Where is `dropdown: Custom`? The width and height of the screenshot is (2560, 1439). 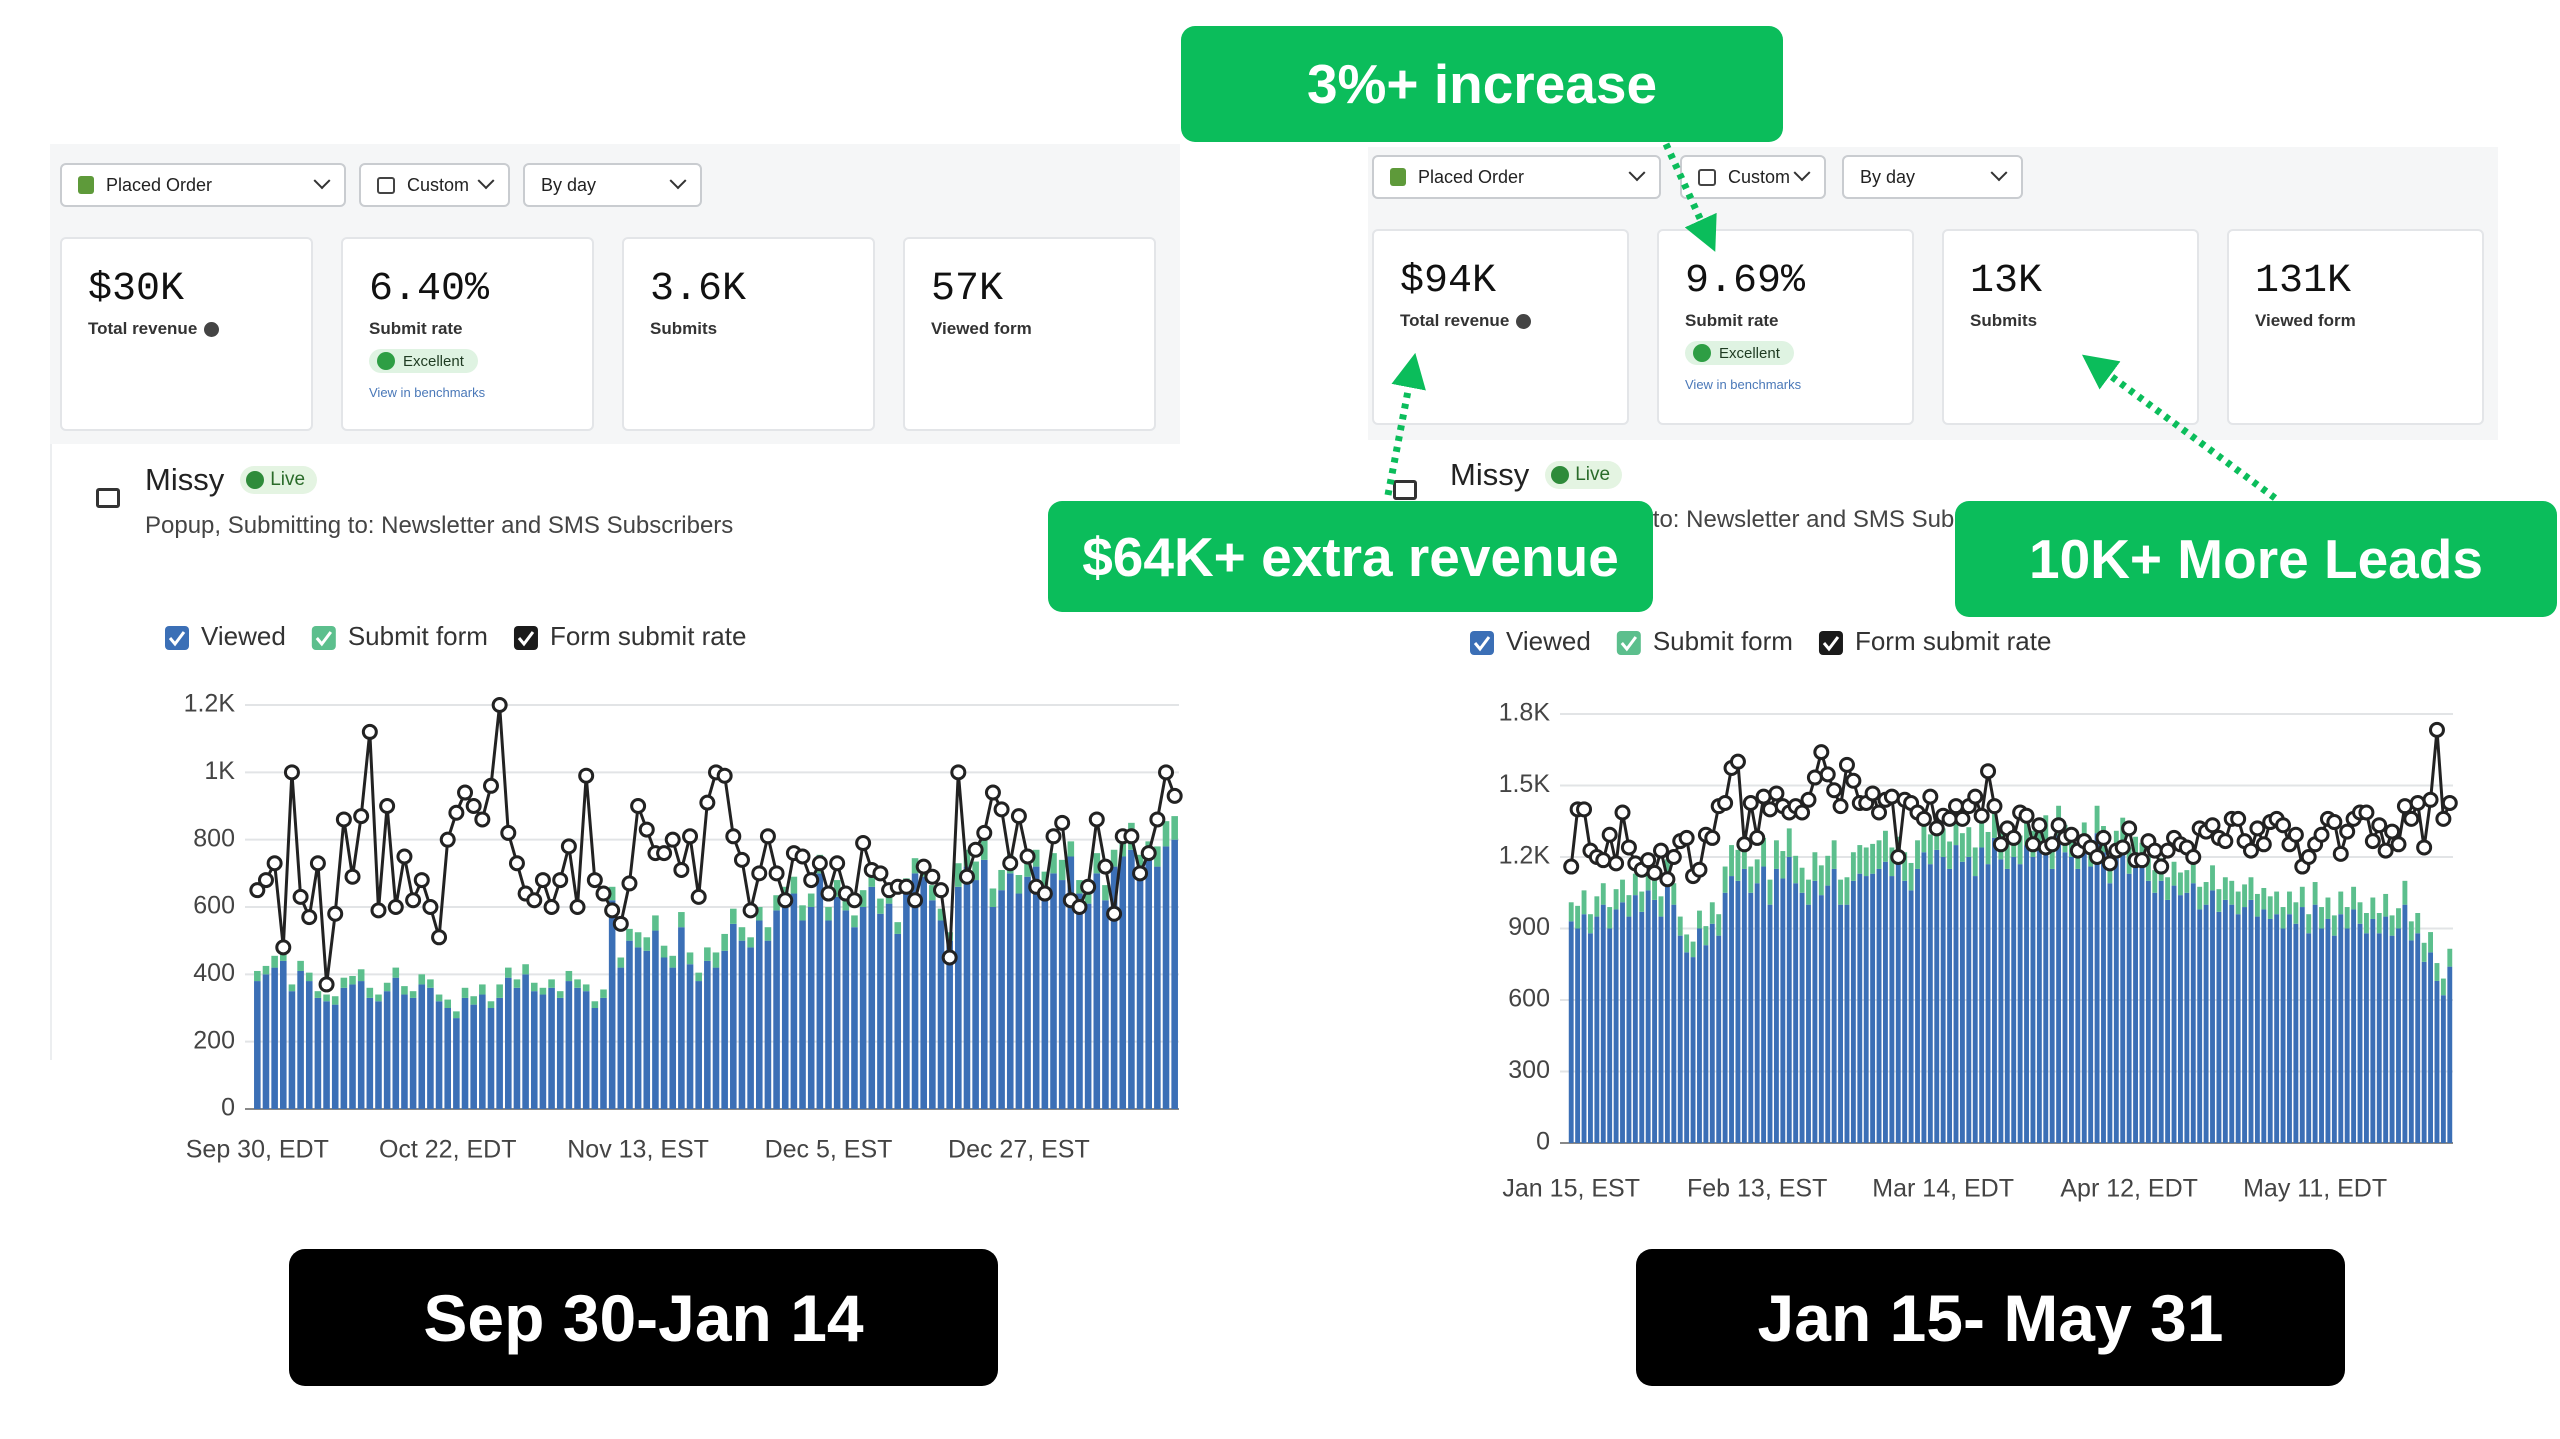
dropdown: Custom is located at coordinates (434, 185).